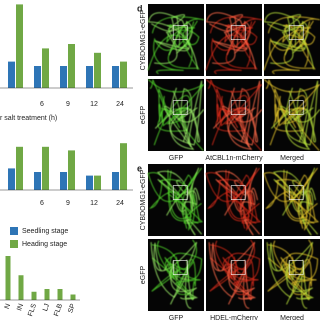 The height and width of the screenshot is (325, 320). Describe the element at coordinates (292, 317) in the screenshot. I see `column-label: Merged` at that location.